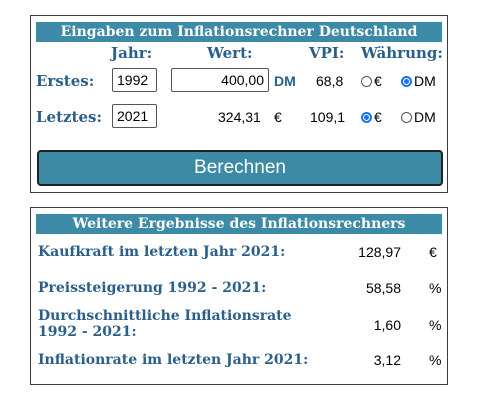 The width and height of the screenshot is (488, 400). I want to click on first-currency-euro-label: €, so click(378, 81).